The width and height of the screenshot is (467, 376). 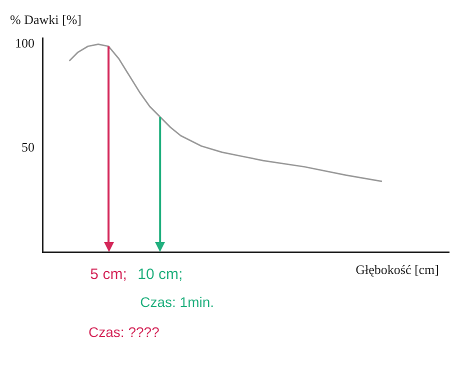 What do you see at coordinates (397, 269) in the screenshot?
I see `x-axis-title: Głębokość [cm]` at bounding box center [397, 269].